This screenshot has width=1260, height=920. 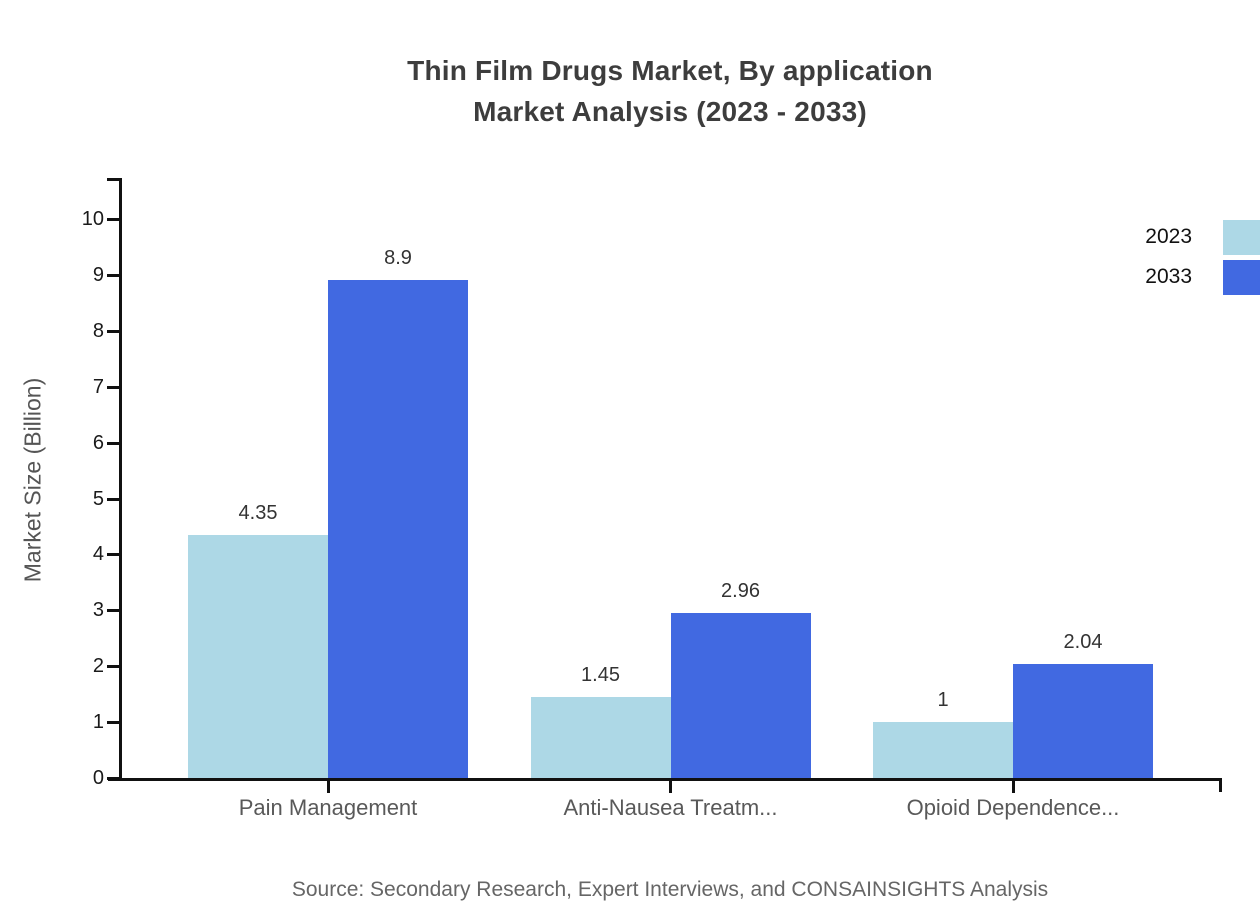 What do you see at coordinates (328, 807) in the screenshot?
I see `x-category-label: Pain Management` at bounding box center [328, 807].